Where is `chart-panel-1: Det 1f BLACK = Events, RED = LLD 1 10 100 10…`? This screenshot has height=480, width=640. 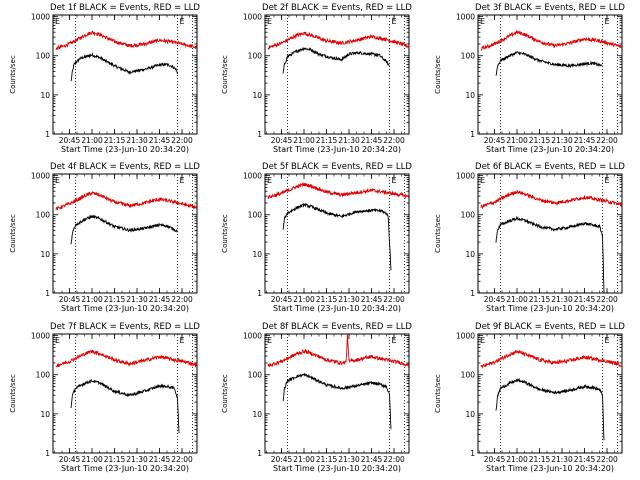 chart-panel-1: Det 1f BLACK = Events, RED = LLD 1 10 100 10… is located at coordinates (104, 78).